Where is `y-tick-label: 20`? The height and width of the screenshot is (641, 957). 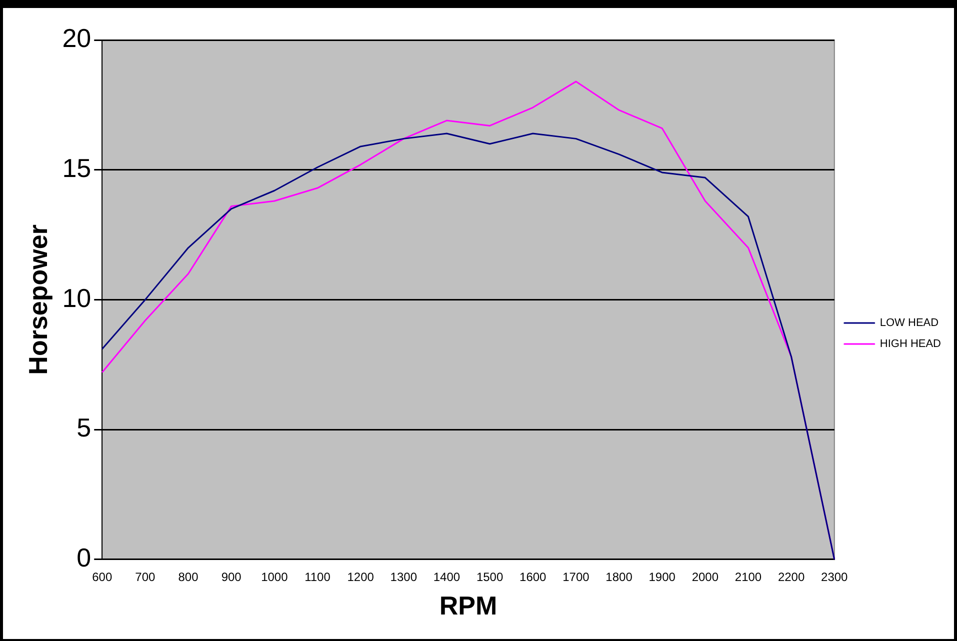
y-tick-label: 20 is located at coordinates (77, 38).